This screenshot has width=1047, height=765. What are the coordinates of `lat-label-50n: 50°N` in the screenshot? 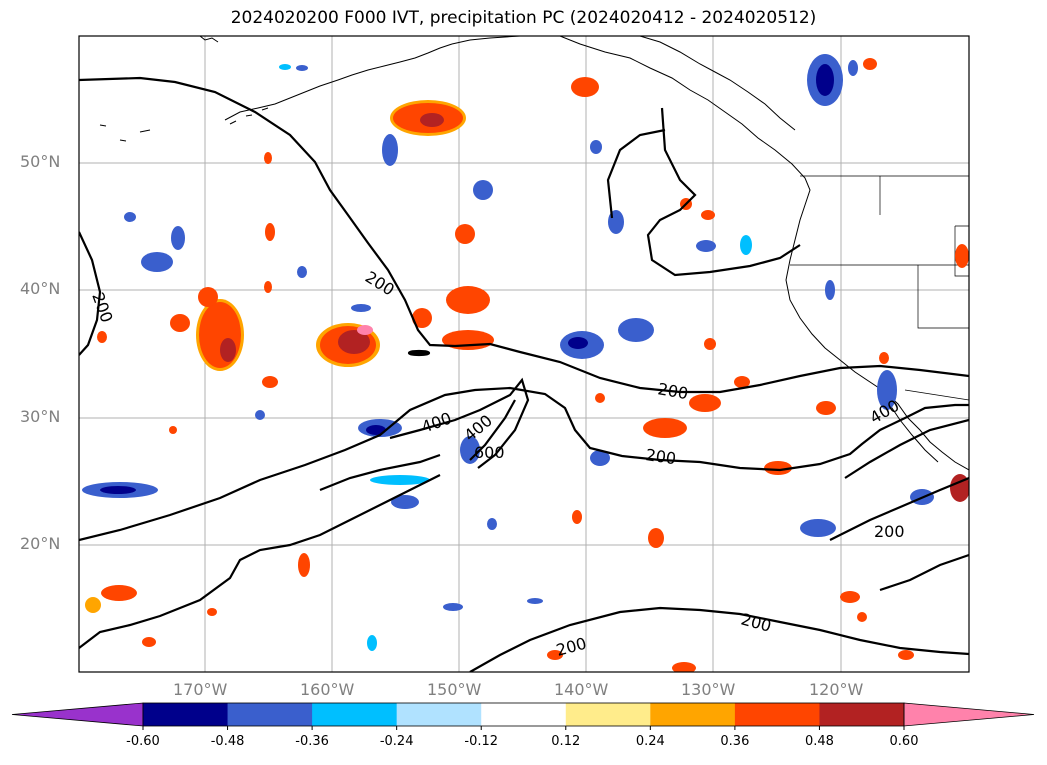 It's located at (40, 161).